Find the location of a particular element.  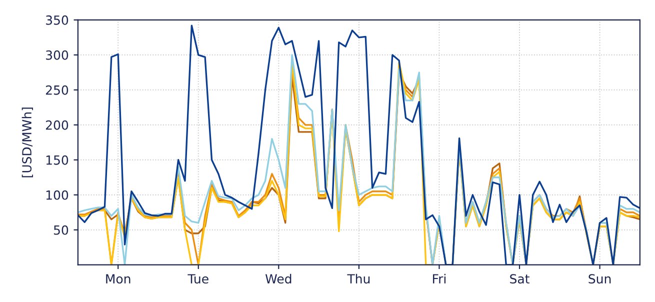

y-tick-label: 100 is located at coordinates (57, 195).